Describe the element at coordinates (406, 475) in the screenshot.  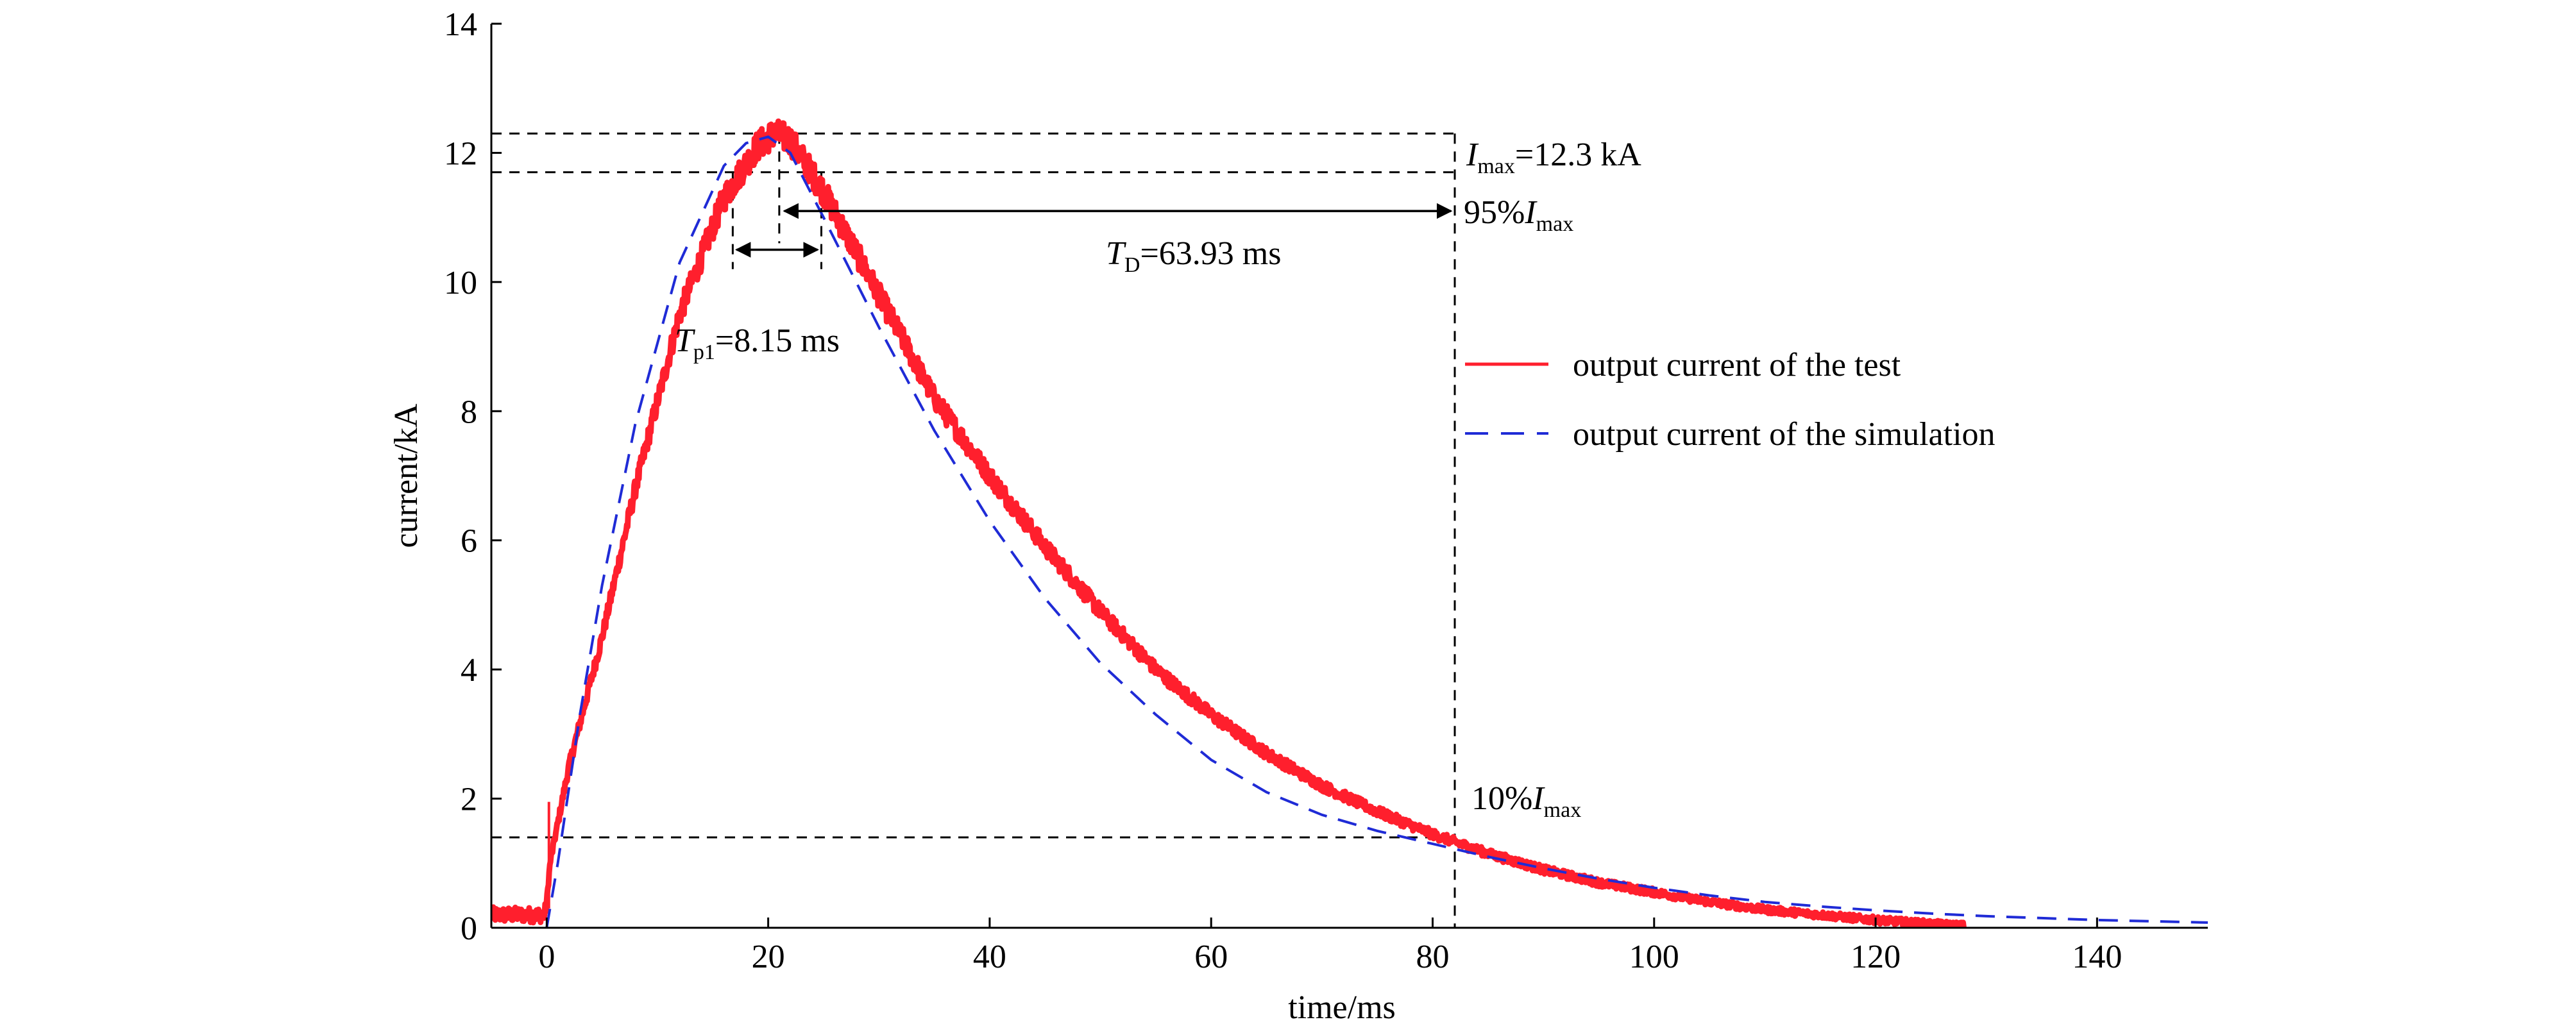
I see `y-axis-label: current/kA` at that location.